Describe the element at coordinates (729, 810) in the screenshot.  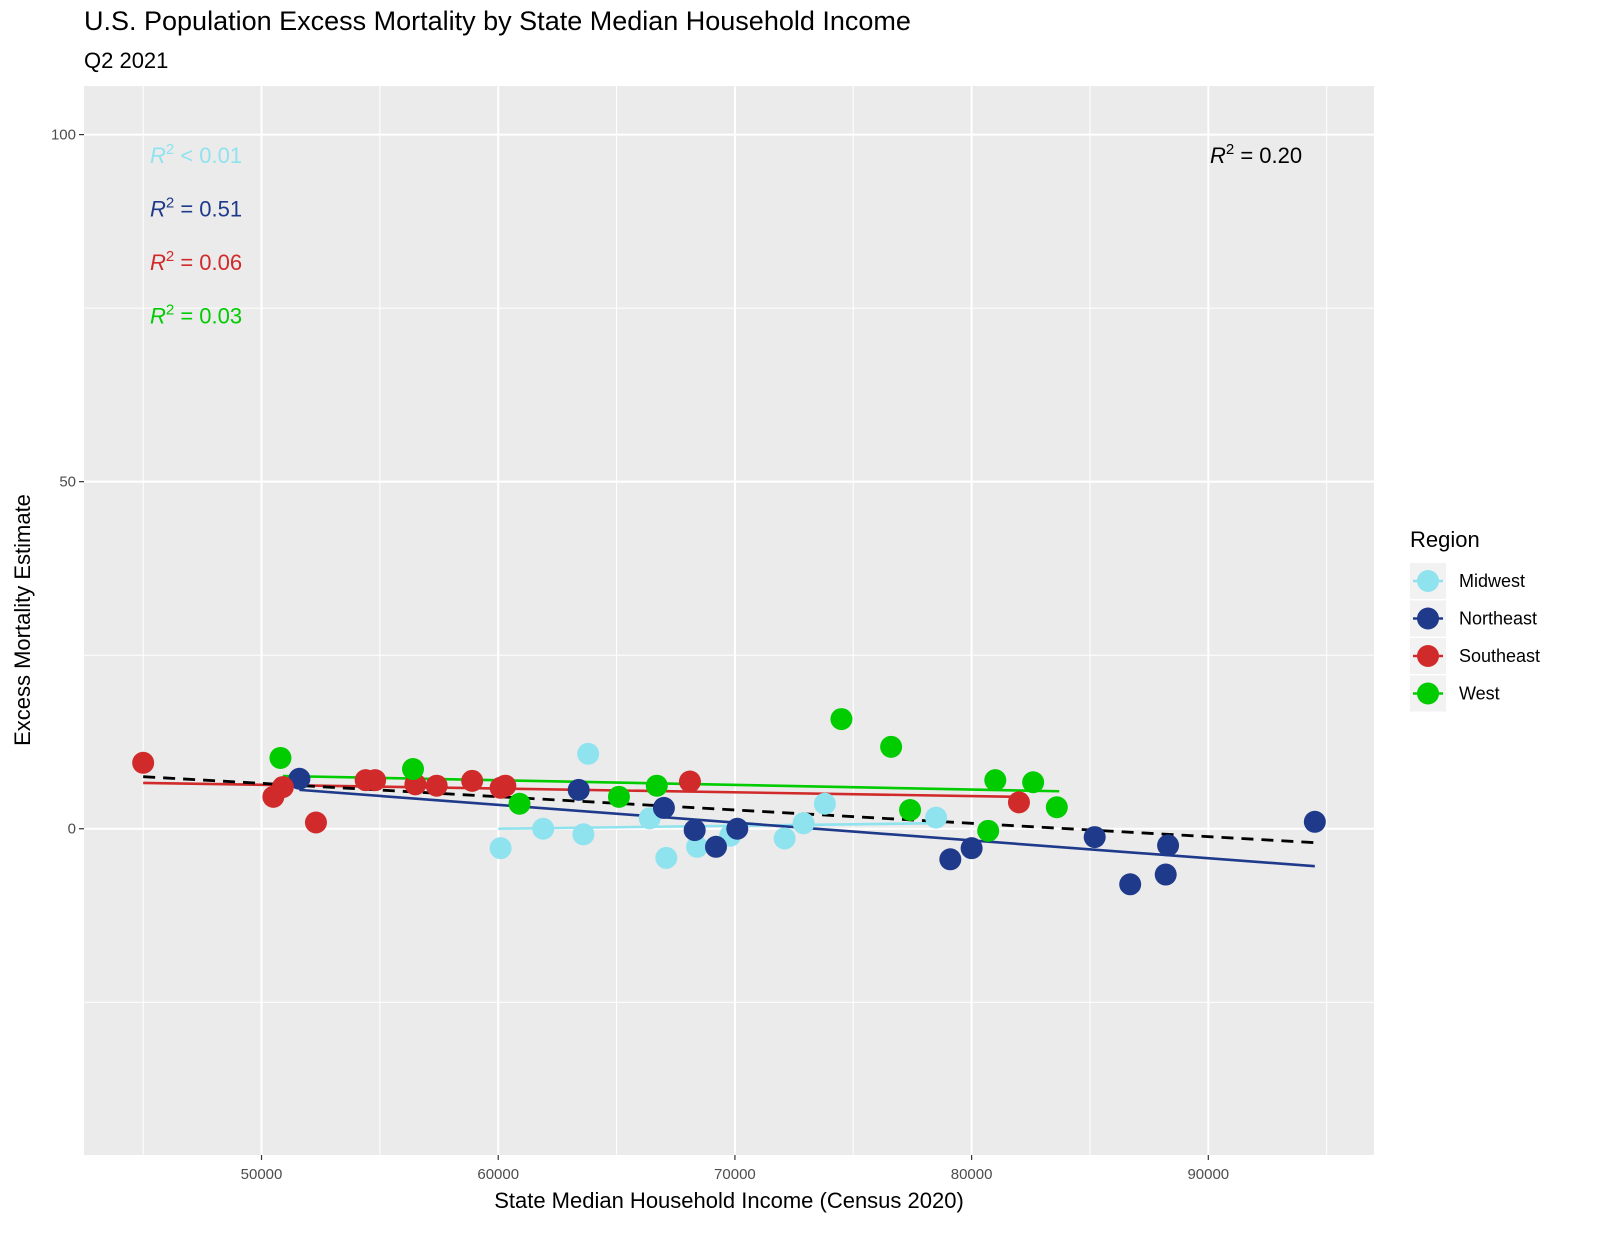
I see `fit-line-overall` at that location.